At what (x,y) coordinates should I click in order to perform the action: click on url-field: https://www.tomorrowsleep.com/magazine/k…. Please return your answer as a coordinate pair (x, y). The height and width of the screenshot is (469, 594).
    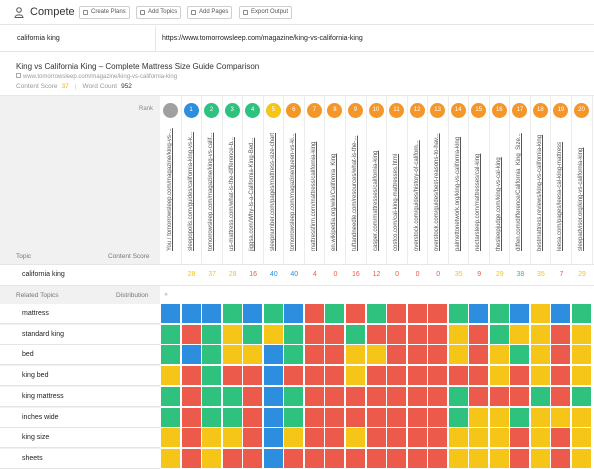
    Looking at the image, I should click on (262, 38).